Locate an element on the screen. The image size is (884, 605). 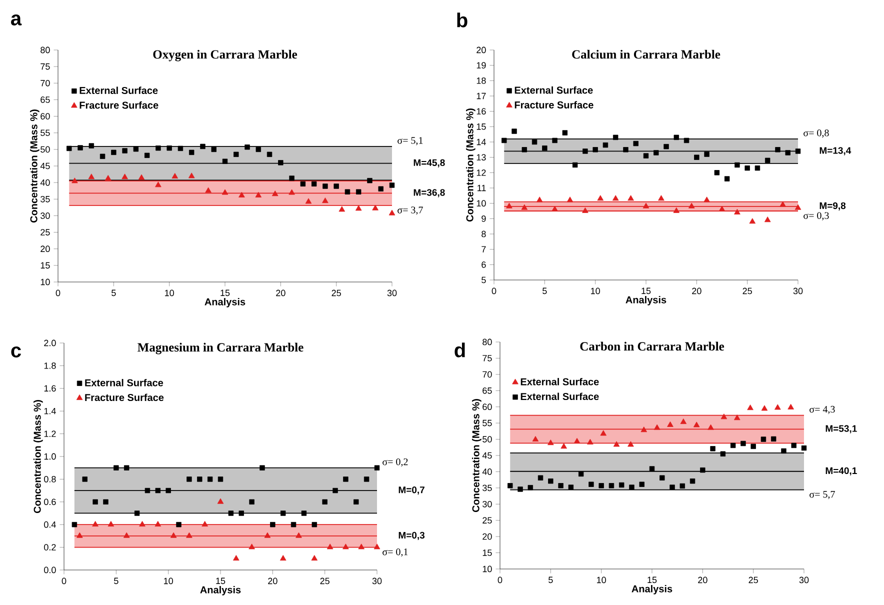
y-tick-label: 45 is located at coordinates (487, 455).